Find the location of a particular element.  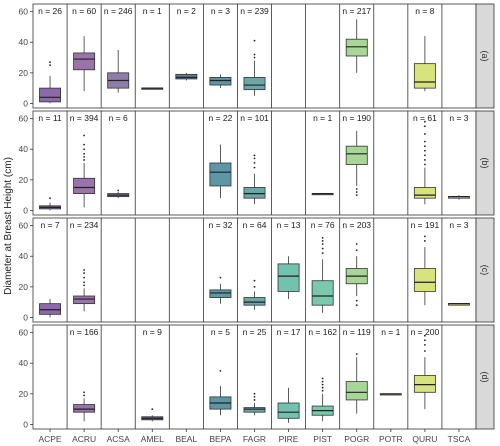

sample-size-label: n = 234 is located at coordinates (84, 225).